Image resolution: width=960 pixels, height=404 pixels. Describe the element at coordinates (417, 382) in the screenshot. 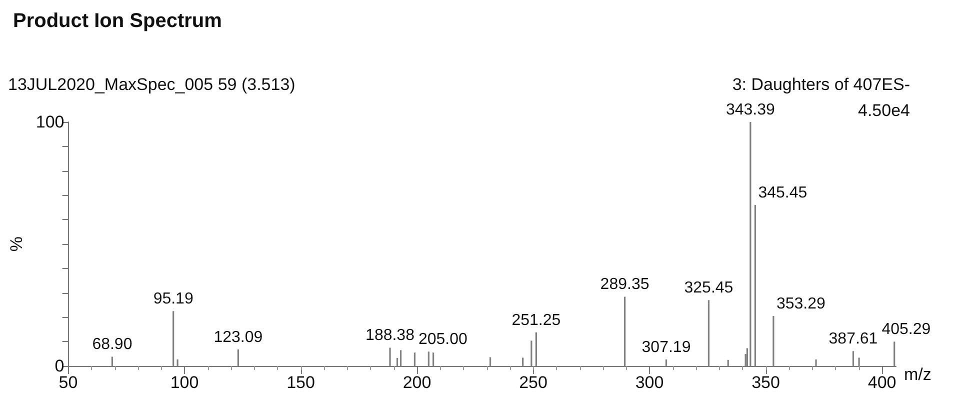

I see `x-tick-label: 200` at that location.